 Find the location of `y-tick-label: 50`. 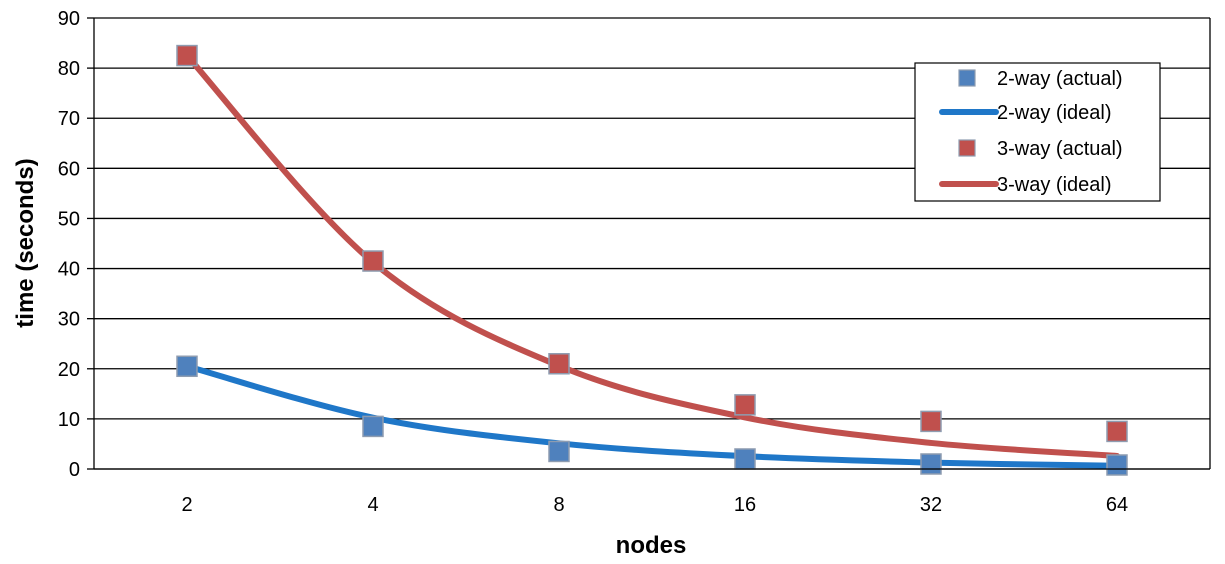

y-tick-label: 50 is located at coordinates (69, 219).